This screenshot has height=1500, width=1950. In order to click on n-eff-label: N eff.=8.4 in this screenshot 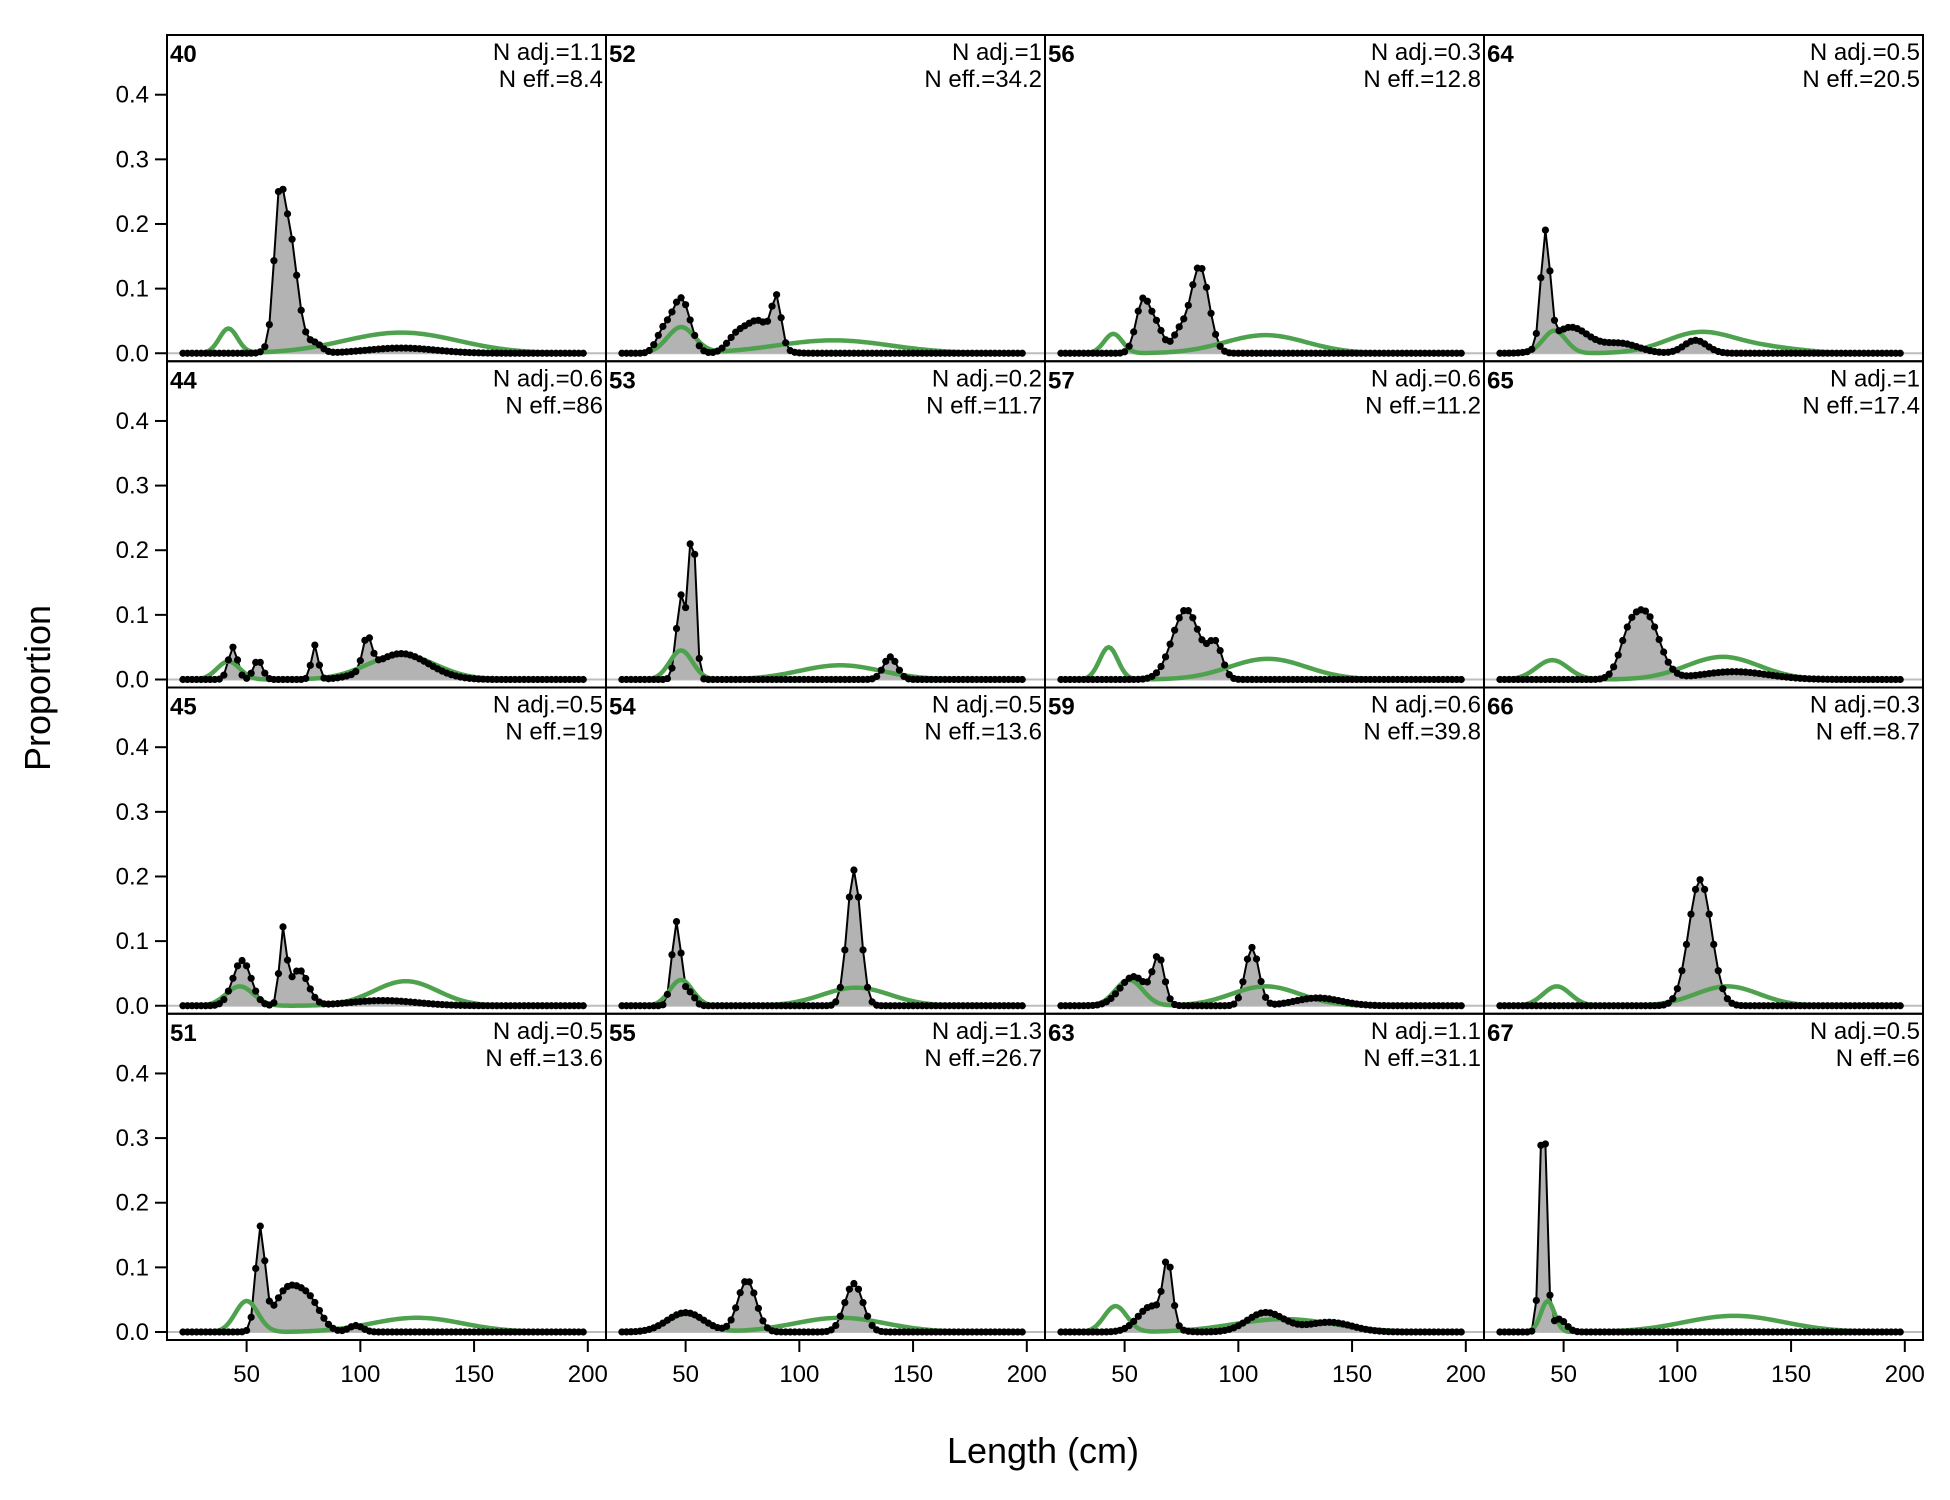, I will do `click(551, 79)`.